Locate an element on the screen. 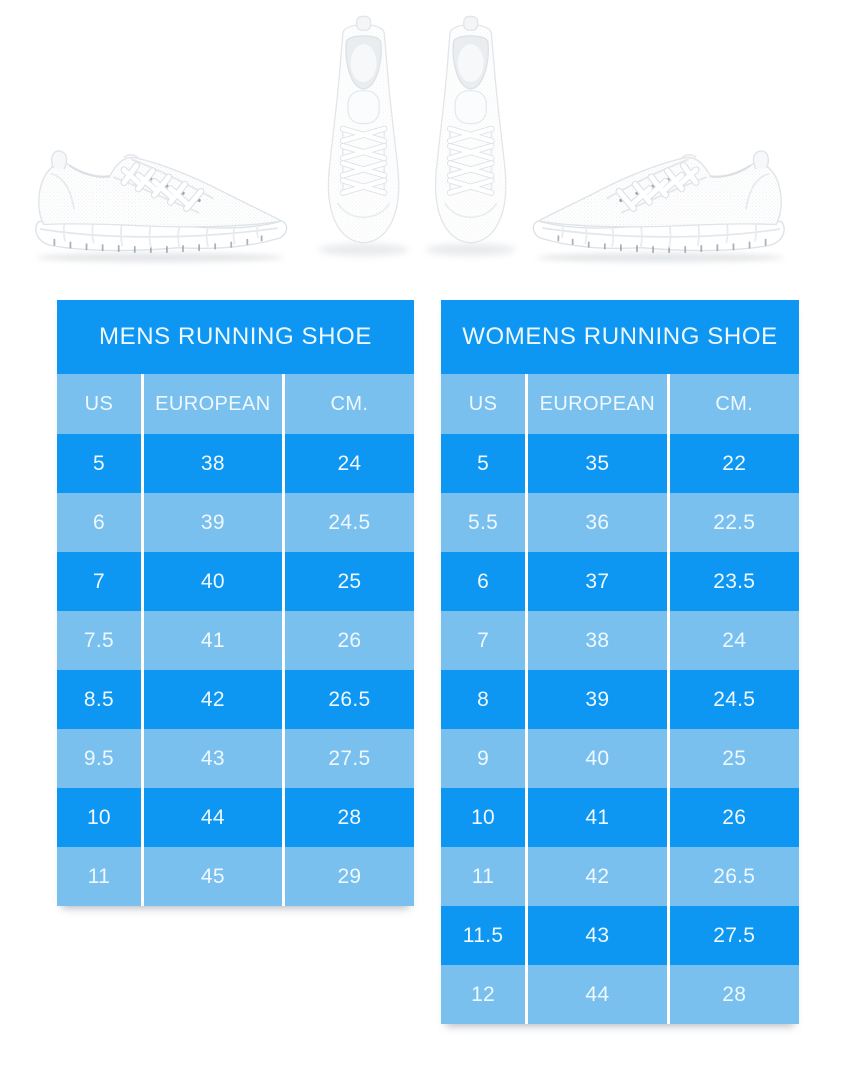  table-cell: 7.5 is located at coordinates (98, 640).